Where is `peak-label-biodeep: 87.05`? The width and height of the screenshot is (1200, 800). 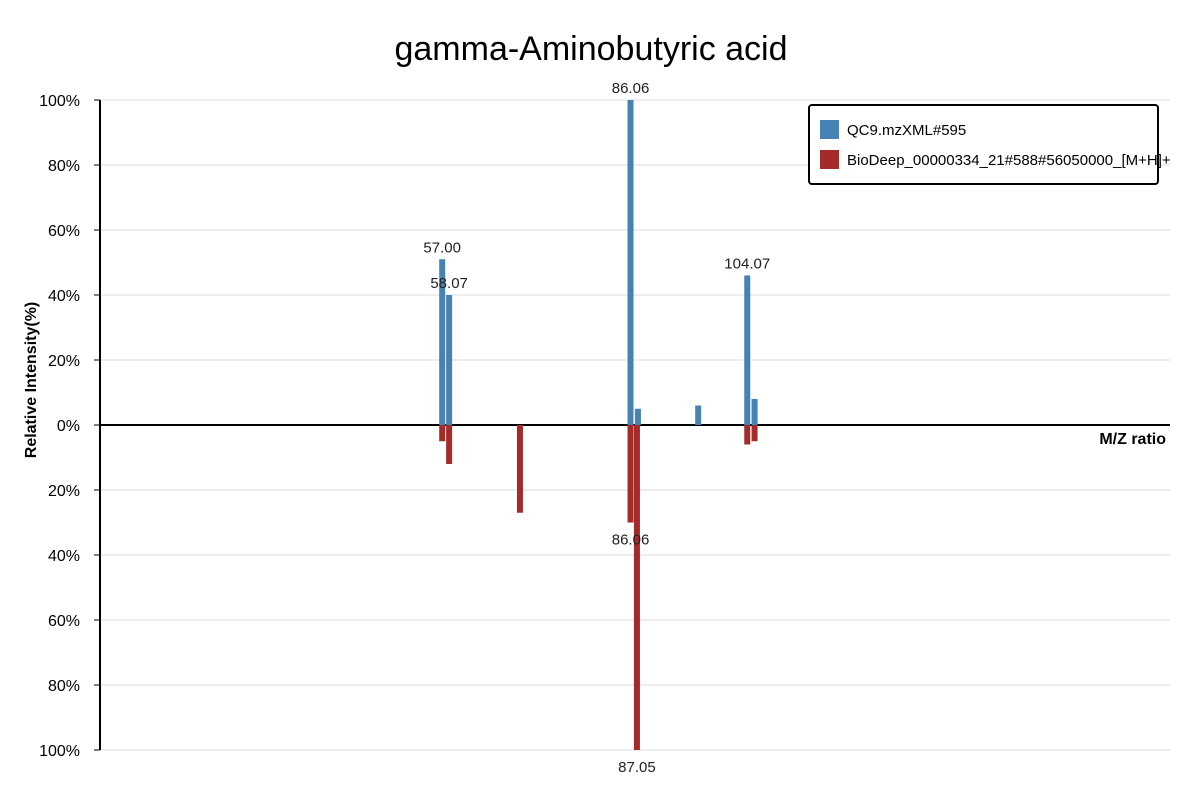 peak-label-biodeep: 87.05 is located at coordinates (637, 767).